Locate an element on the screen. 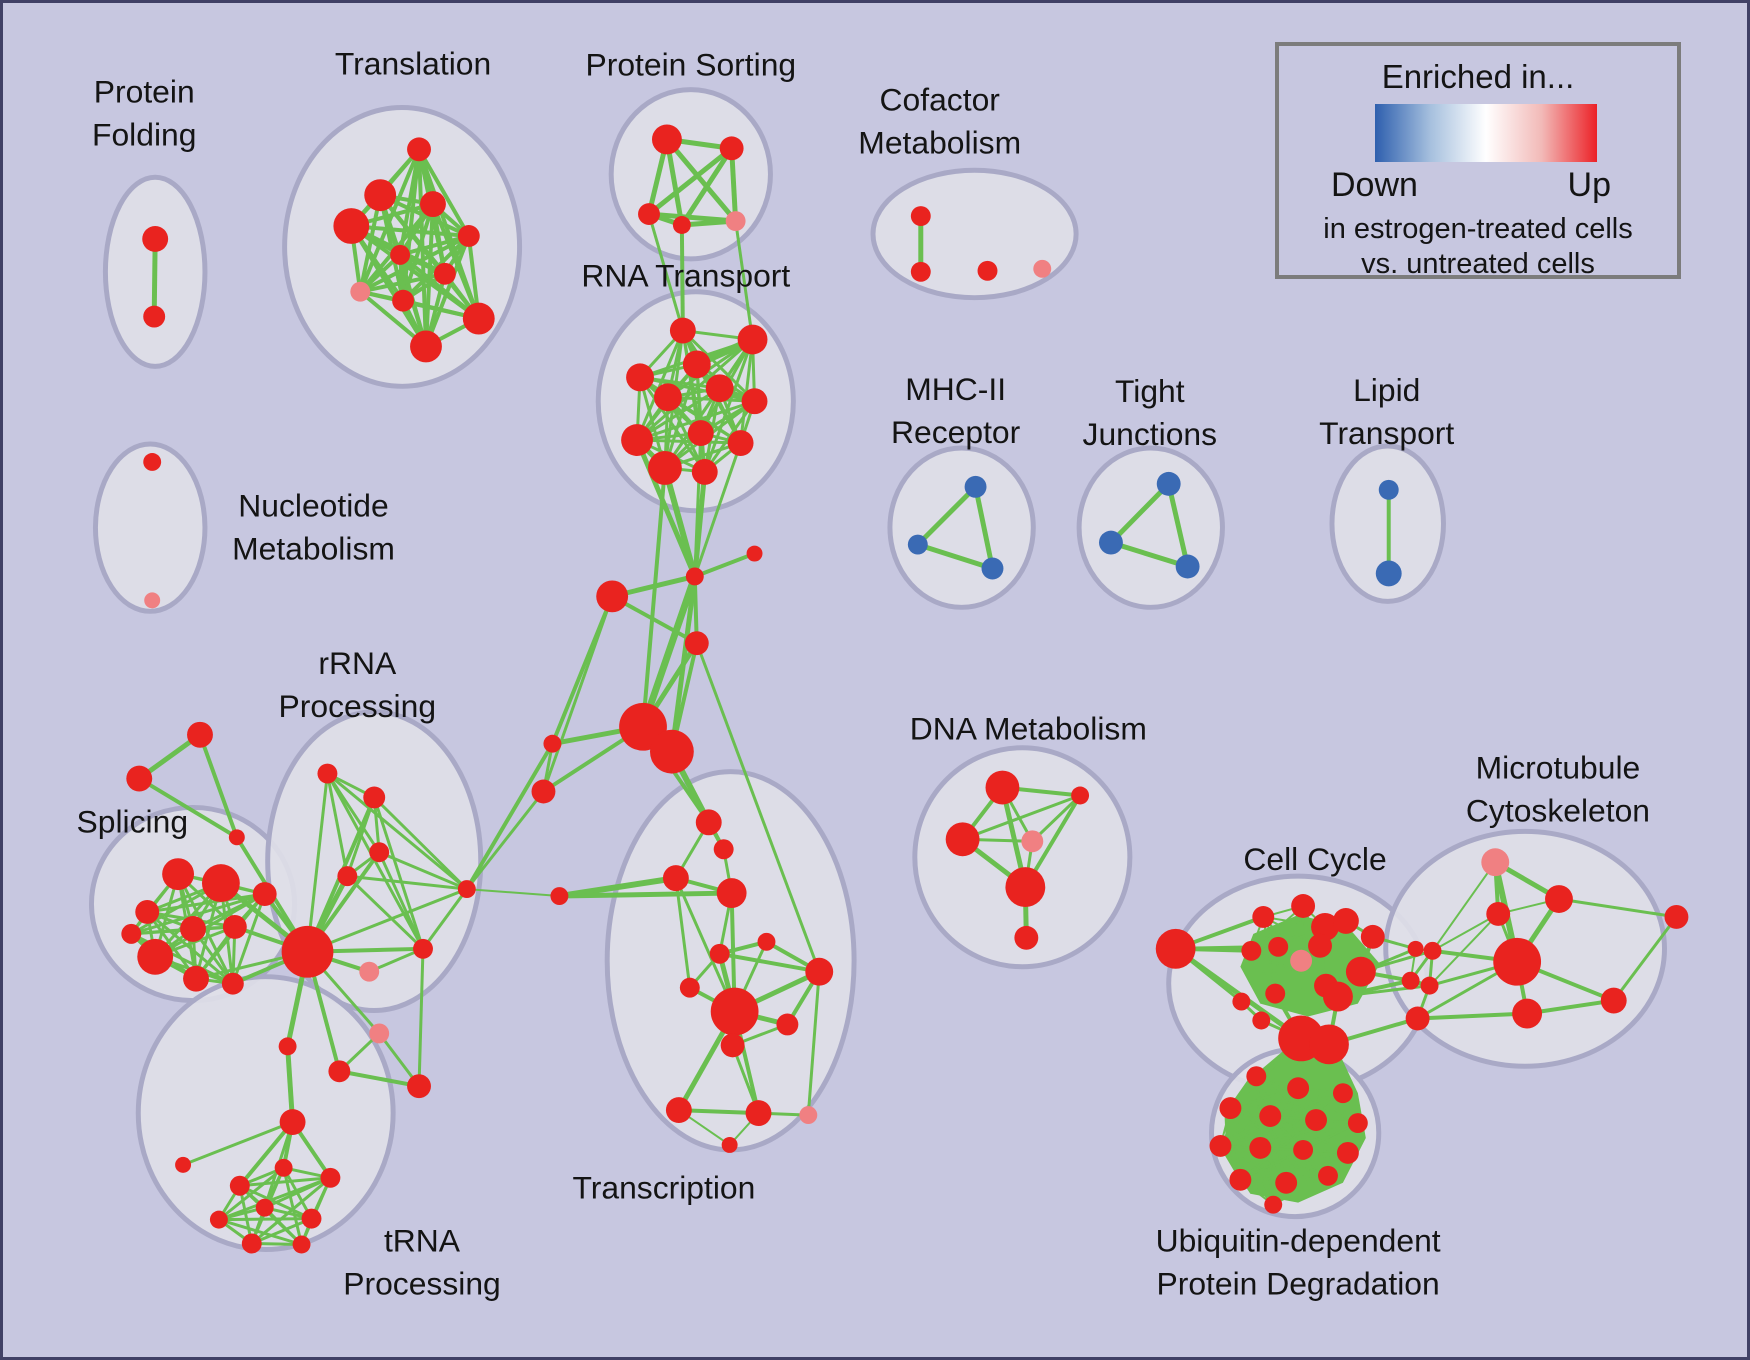 This screenshot has height=1360, width=1750. graph-node-T8 is located at coordinates (311, 1218).